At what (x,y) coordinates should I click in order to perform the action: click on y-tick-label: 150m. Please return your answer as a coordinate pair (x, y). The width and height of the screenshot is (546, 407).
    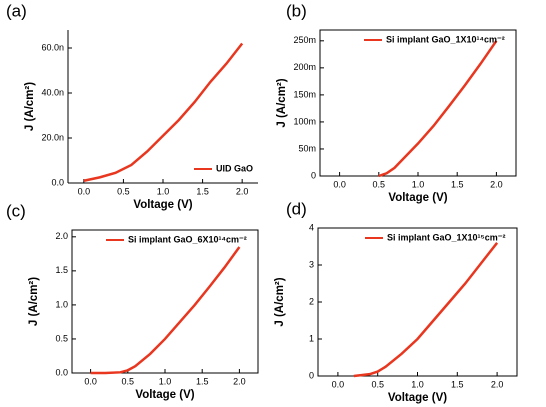
    Looking at the image, I should click on (304, 94).